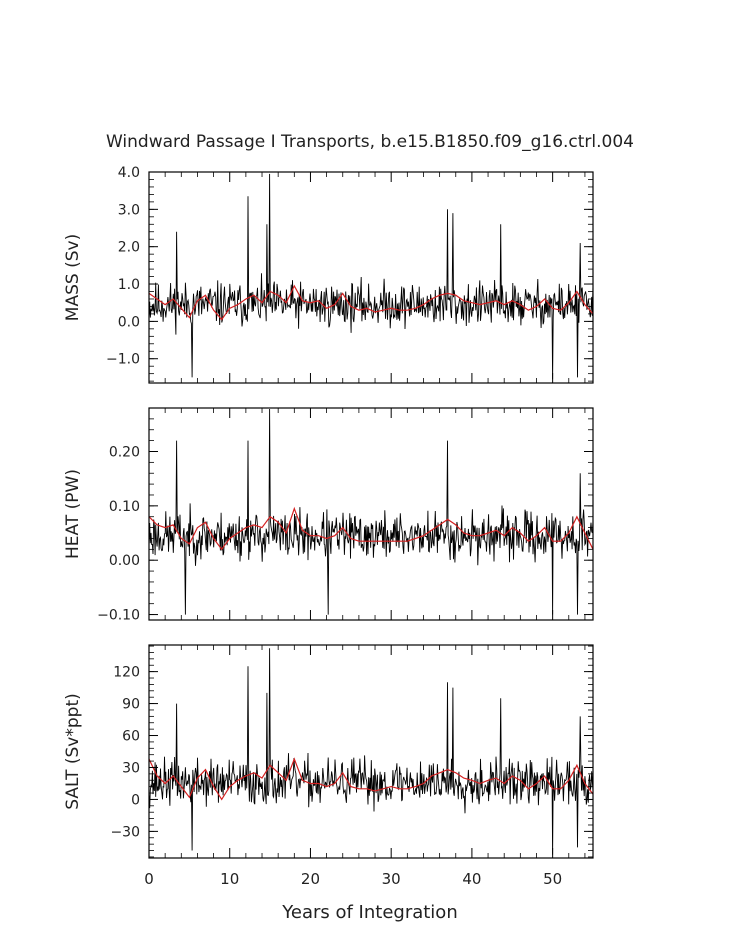 Image resolution: width=733 pixels, height=945 pixels. Describe the element at coordinates (124, 561) in the screenshot. I see `y-tick-label: 0.00` at that location.